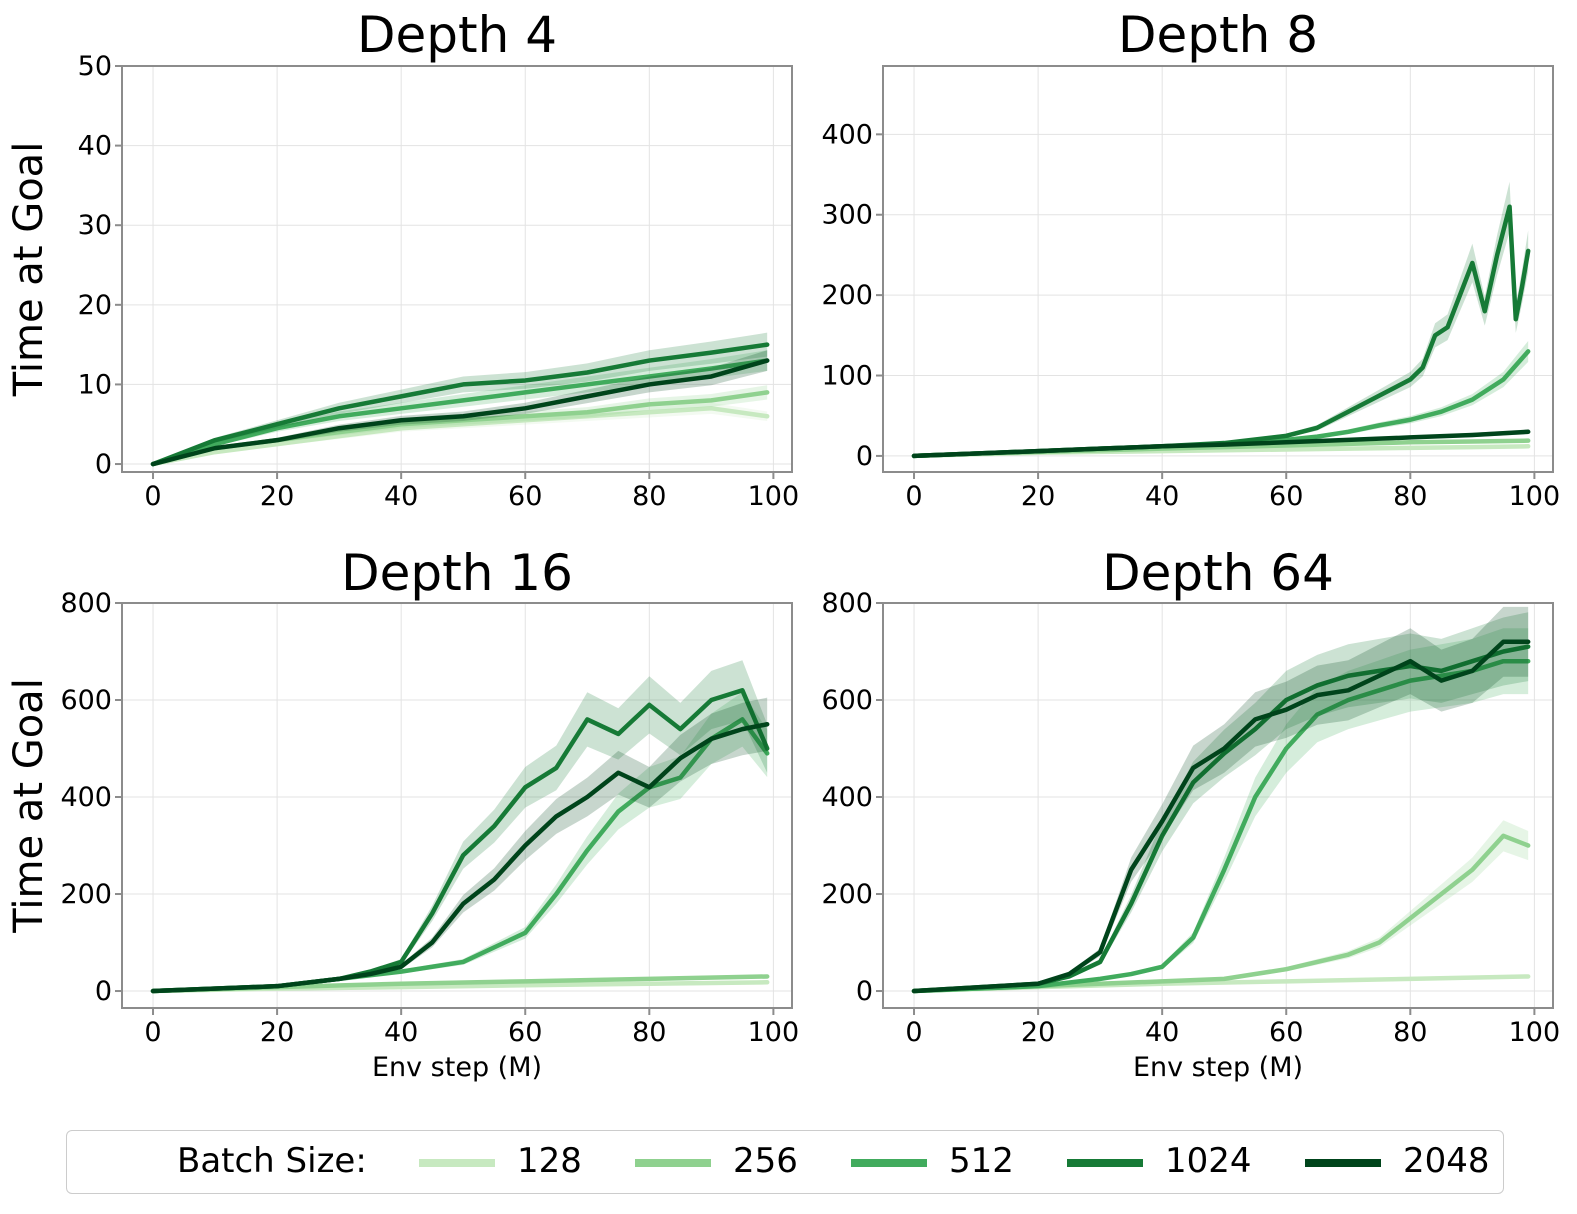 The width and height of the screenshot is (1577, 1214). I want to click on chart-title: Depth 8, so click(1218, 35).